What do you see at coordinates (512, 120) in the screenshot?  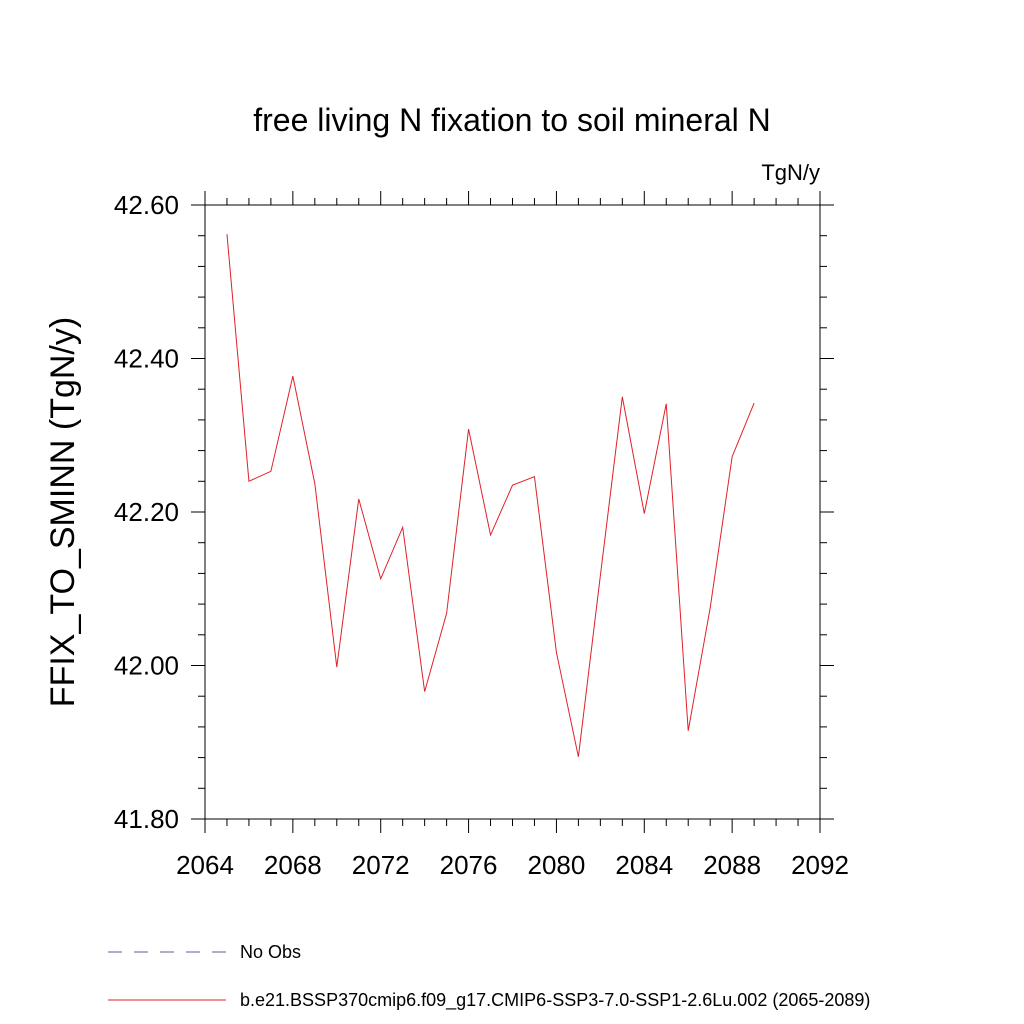 I see `chart-title: free living N fixation to soil mineral N` at bounding box center [512, 120].